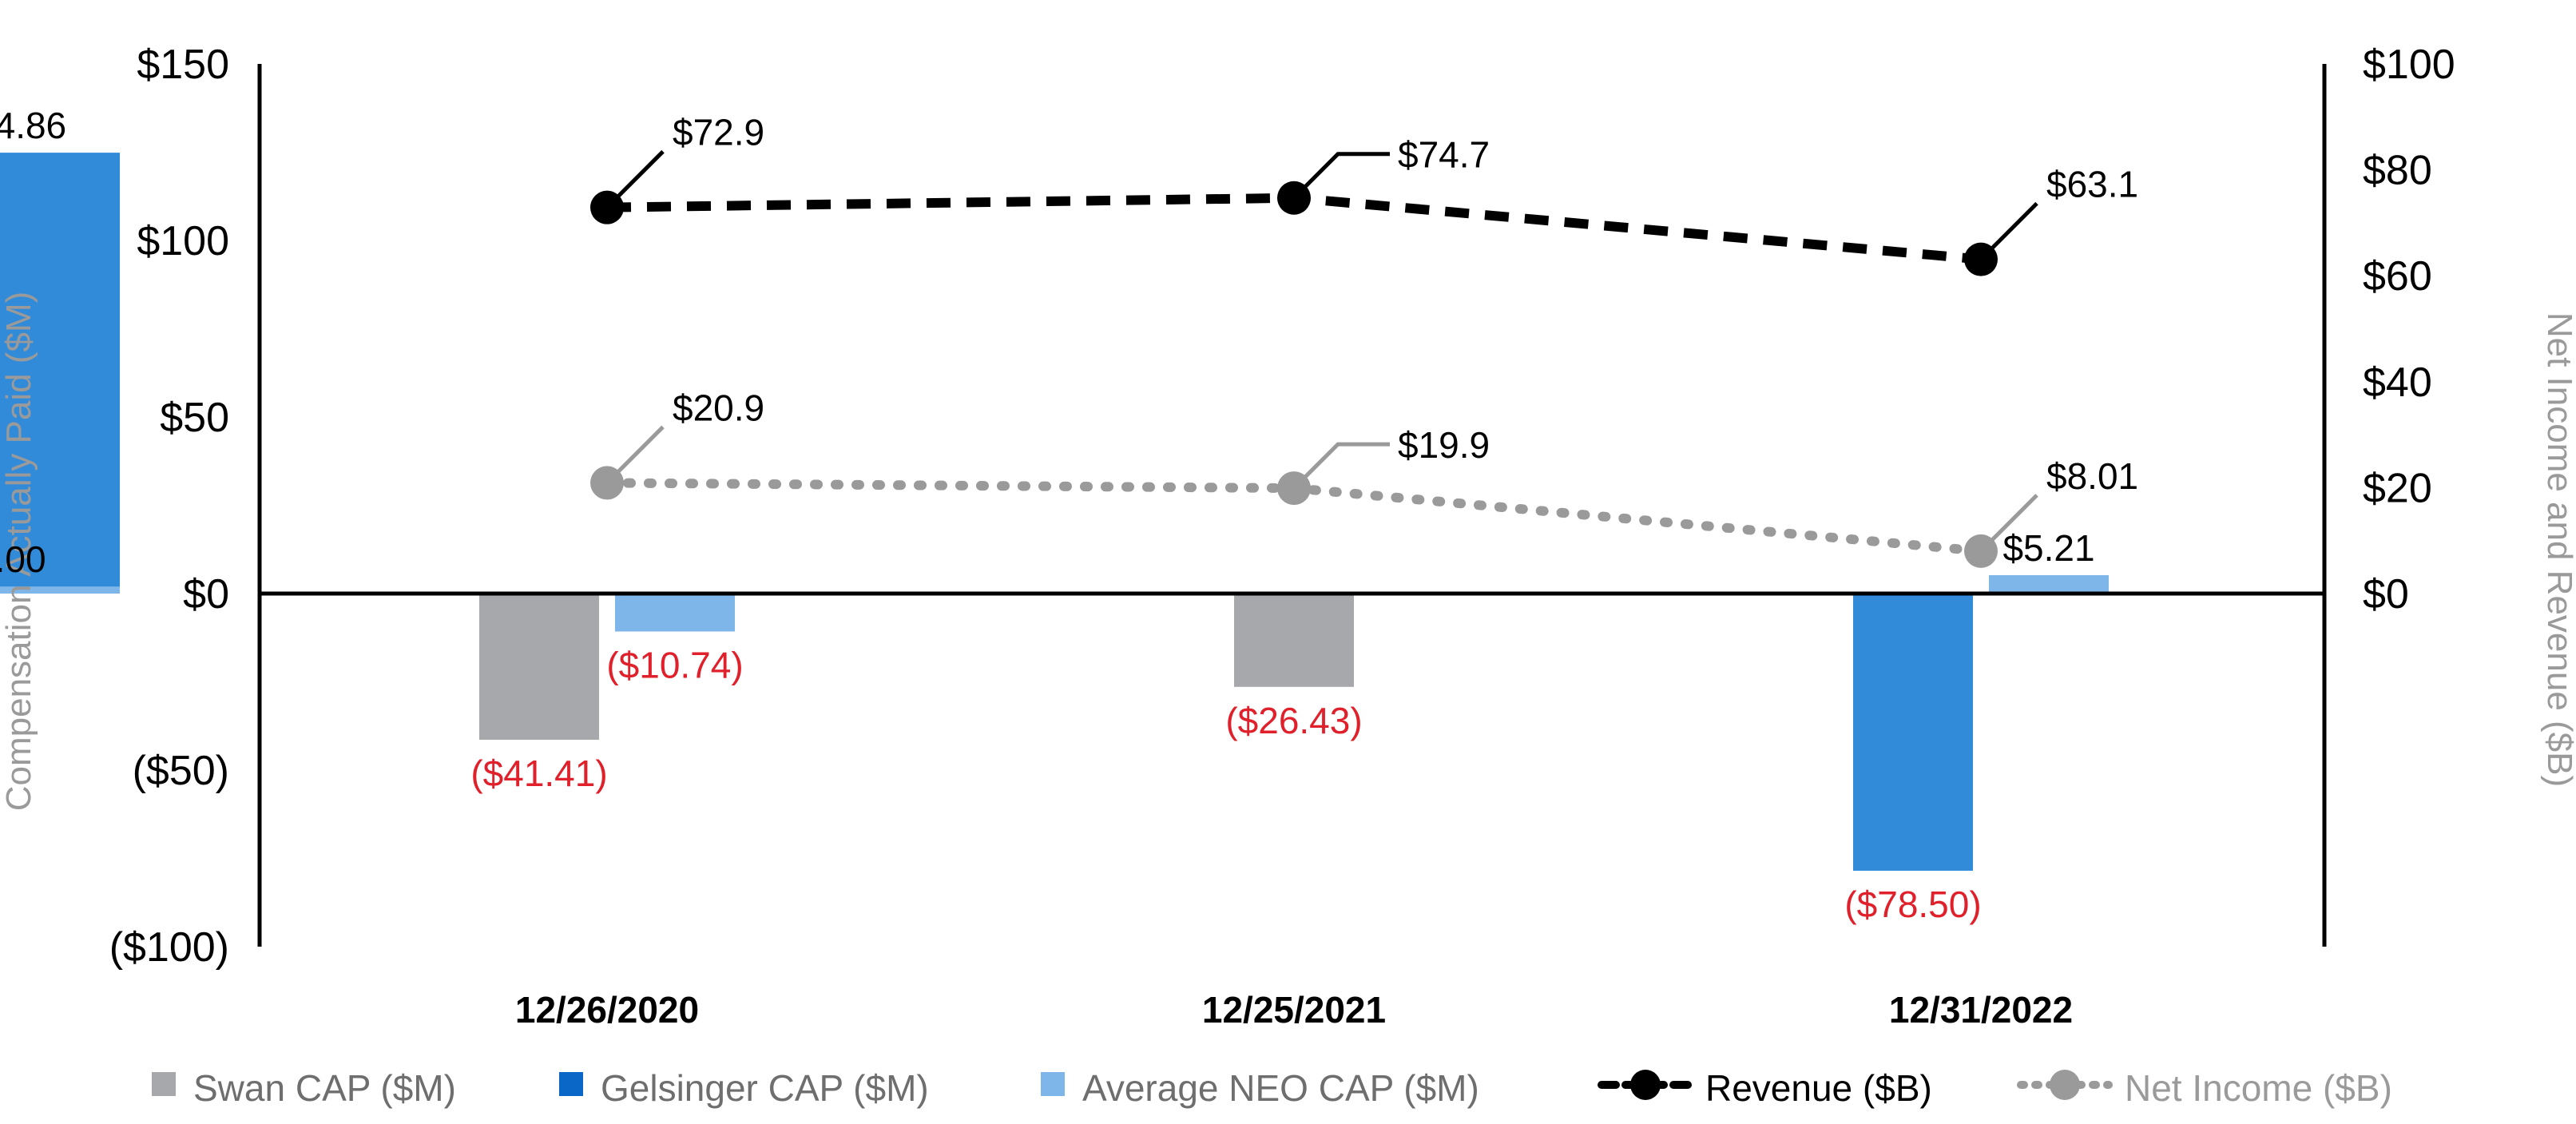 The height and width of the screenshot is (1124, 2576). Describe the element at coordinates (718, 407) in the screenshot. I see `line-data-label: $20.9` at that location.